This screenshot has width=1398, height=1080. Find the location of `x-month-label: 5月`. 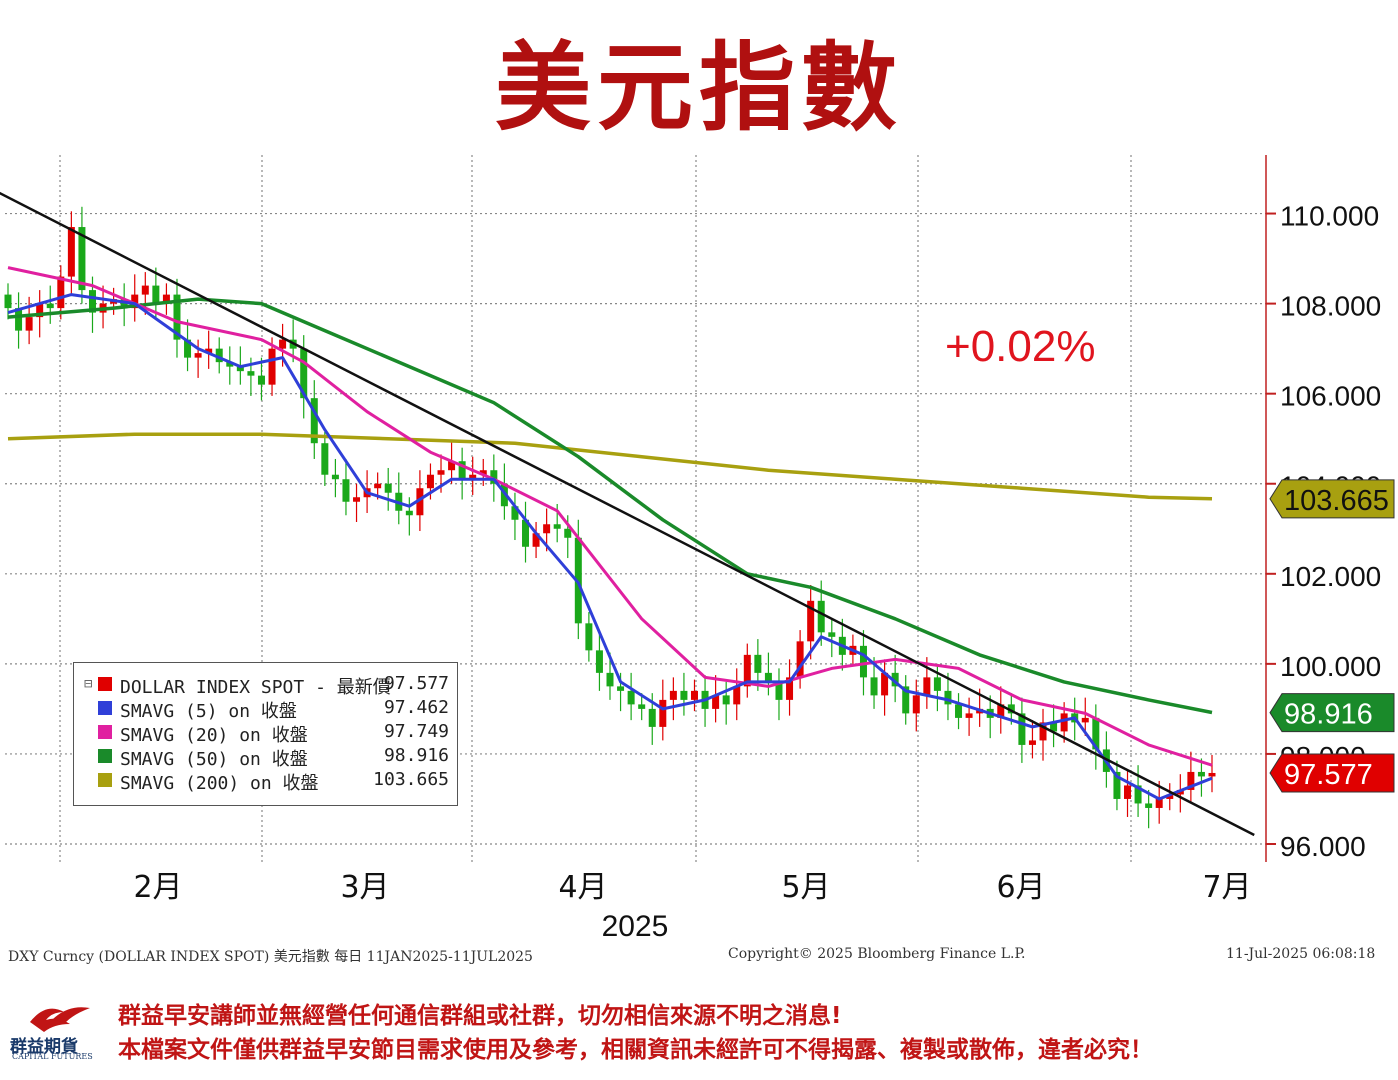

x-month-label: 5月 is located at coordinates (805, 887).